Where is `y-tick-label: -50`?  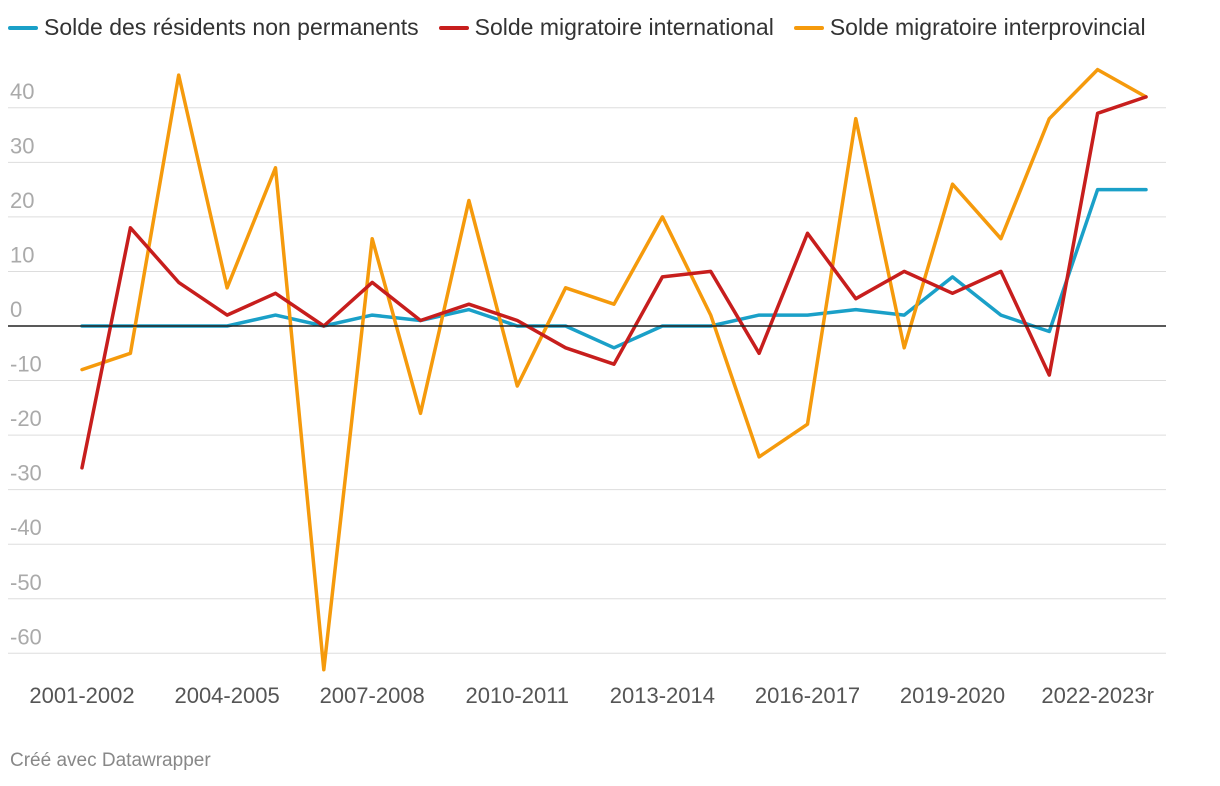 y-tick-label: -50 is located at coordinates (26, 582).